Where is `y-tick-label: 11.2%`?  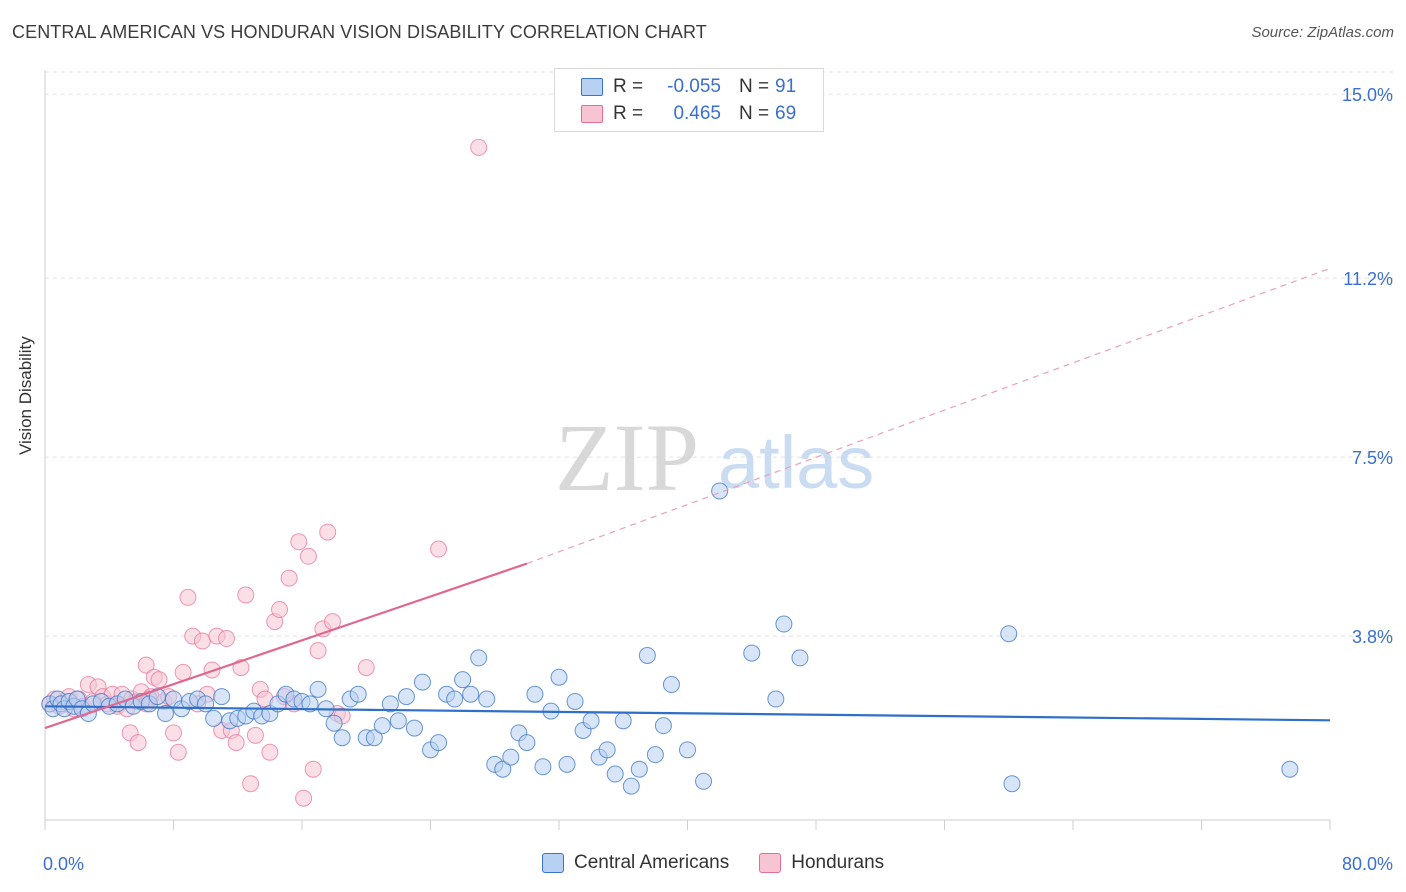 y-tick-label: 11.2% is located at coordinates (1368, 279).